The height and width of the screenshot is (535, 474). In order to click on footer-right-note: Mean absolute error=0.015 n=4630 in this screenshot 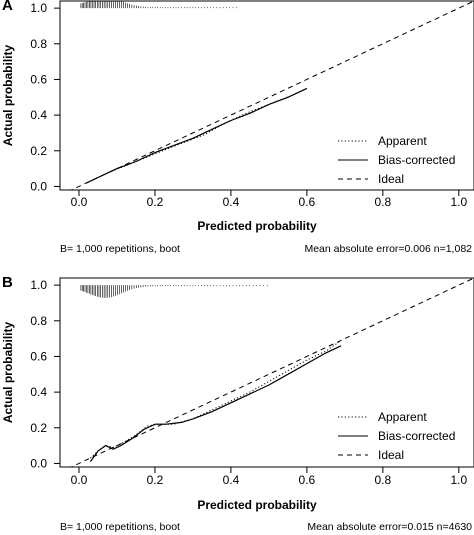, I will do `click(389, 527)`.